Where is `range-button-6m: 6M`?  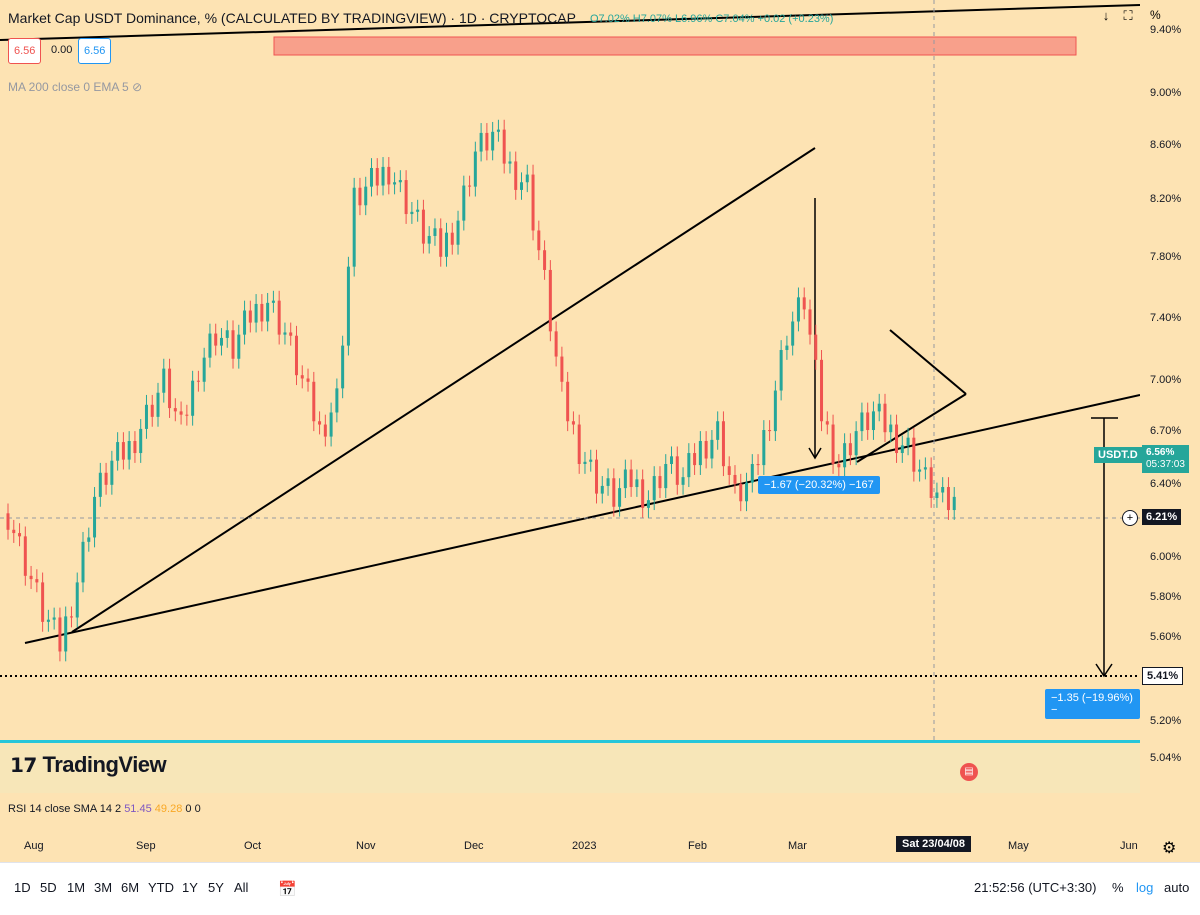 range-button-6m: 6M is located at coordinates (130, 887).